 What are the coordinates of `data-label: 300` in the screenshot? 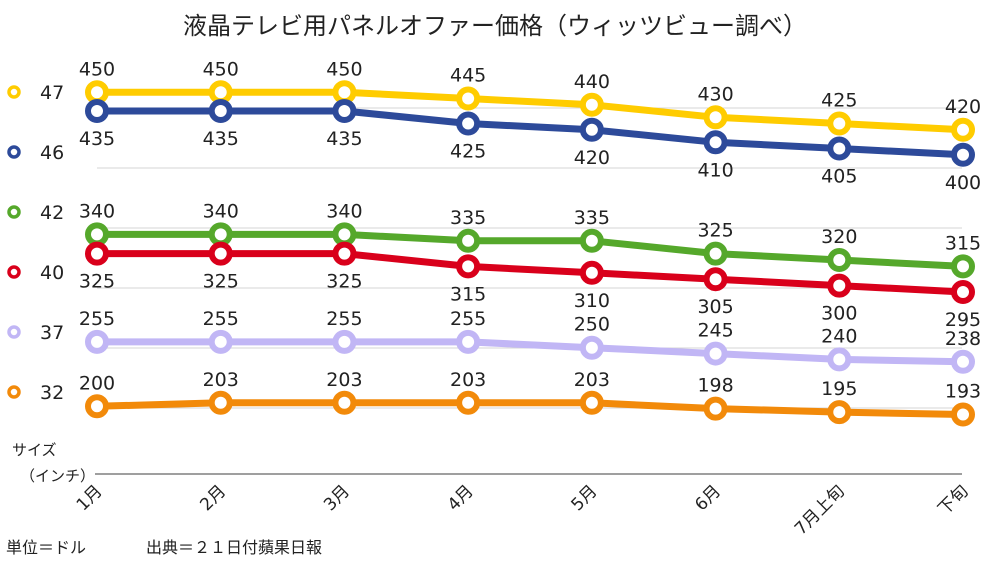 It's located at (839, 314).